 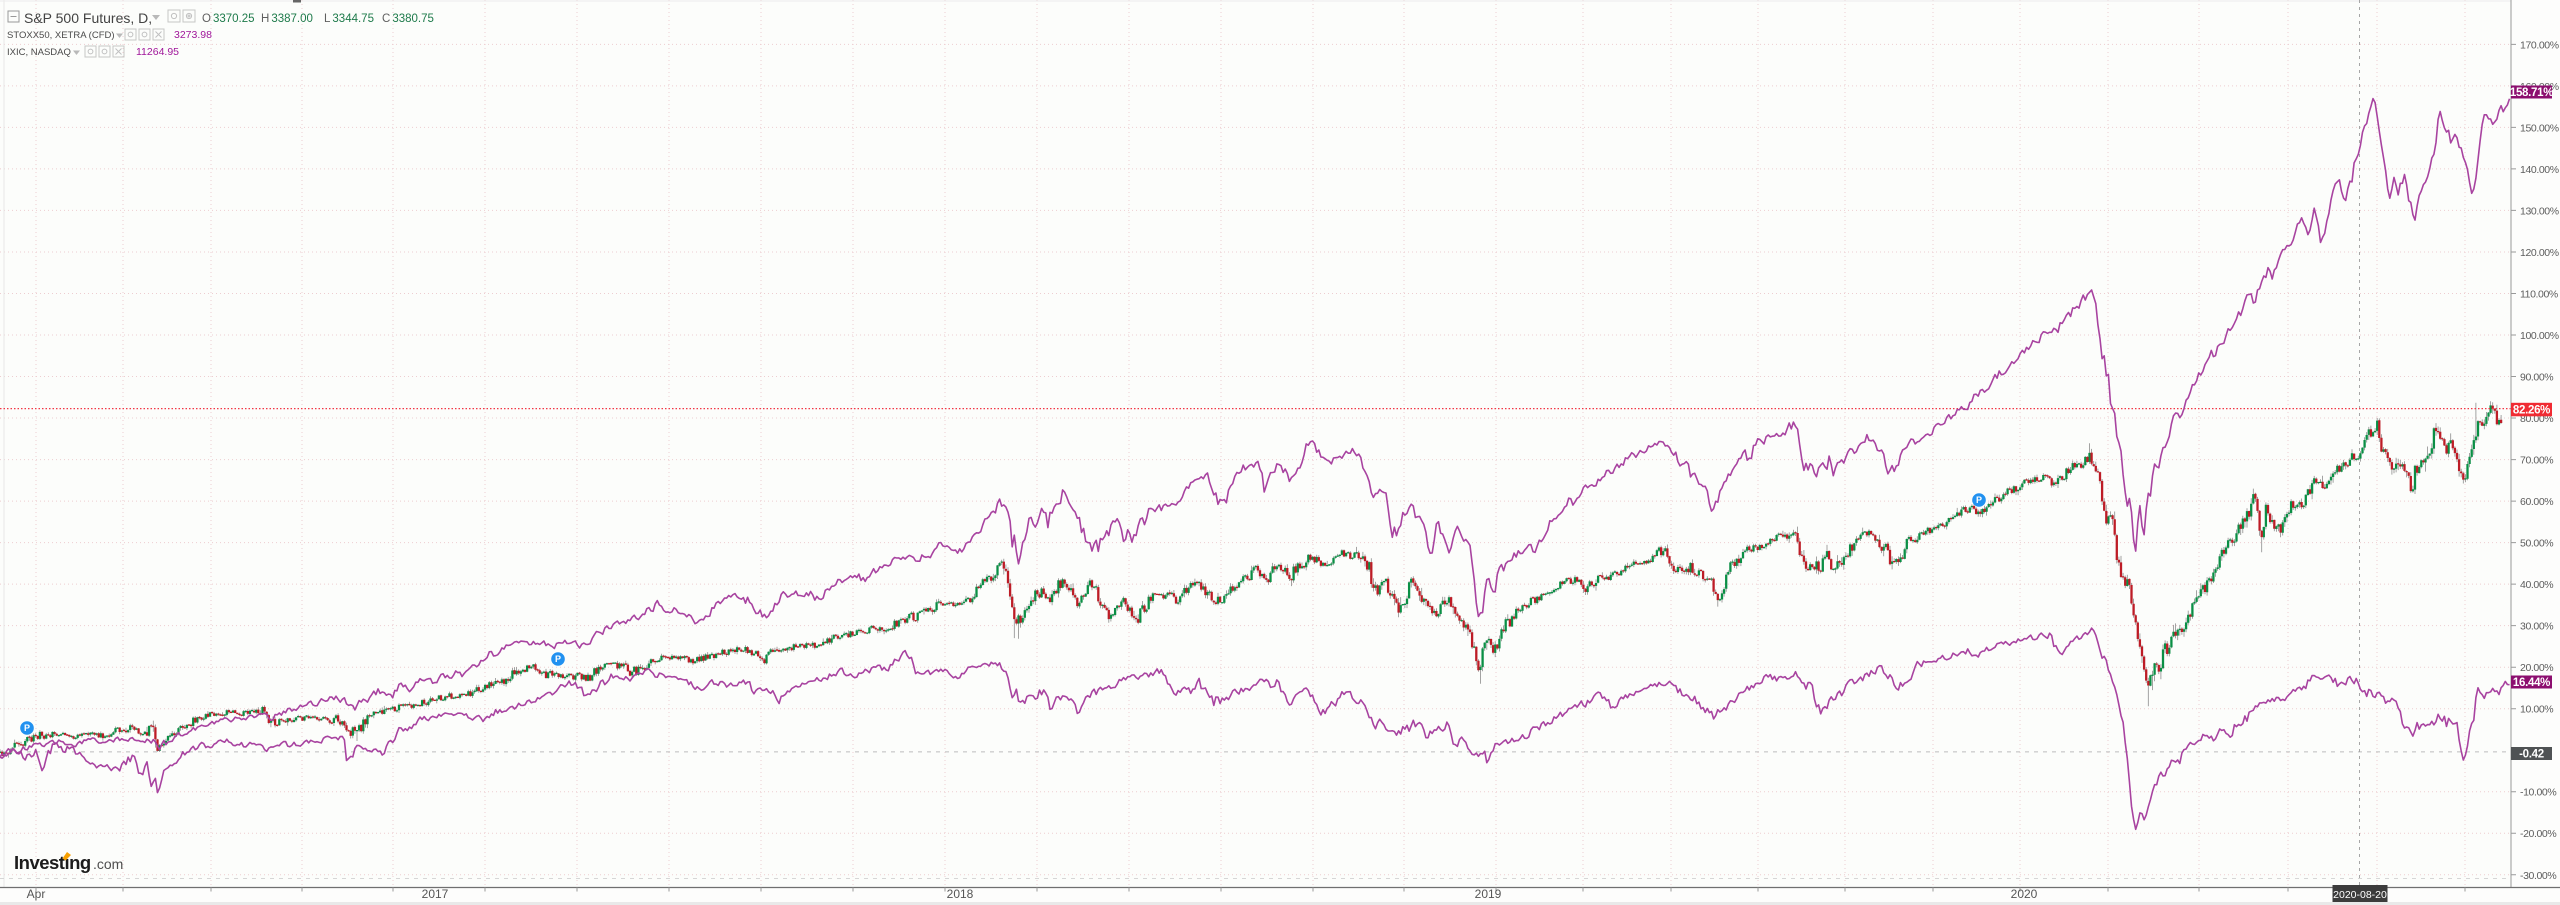 What do you see at coordinates (2536, 461) in the screenshot?
I see `svg-text: 70.00%` at bounding box center [2536, 461].